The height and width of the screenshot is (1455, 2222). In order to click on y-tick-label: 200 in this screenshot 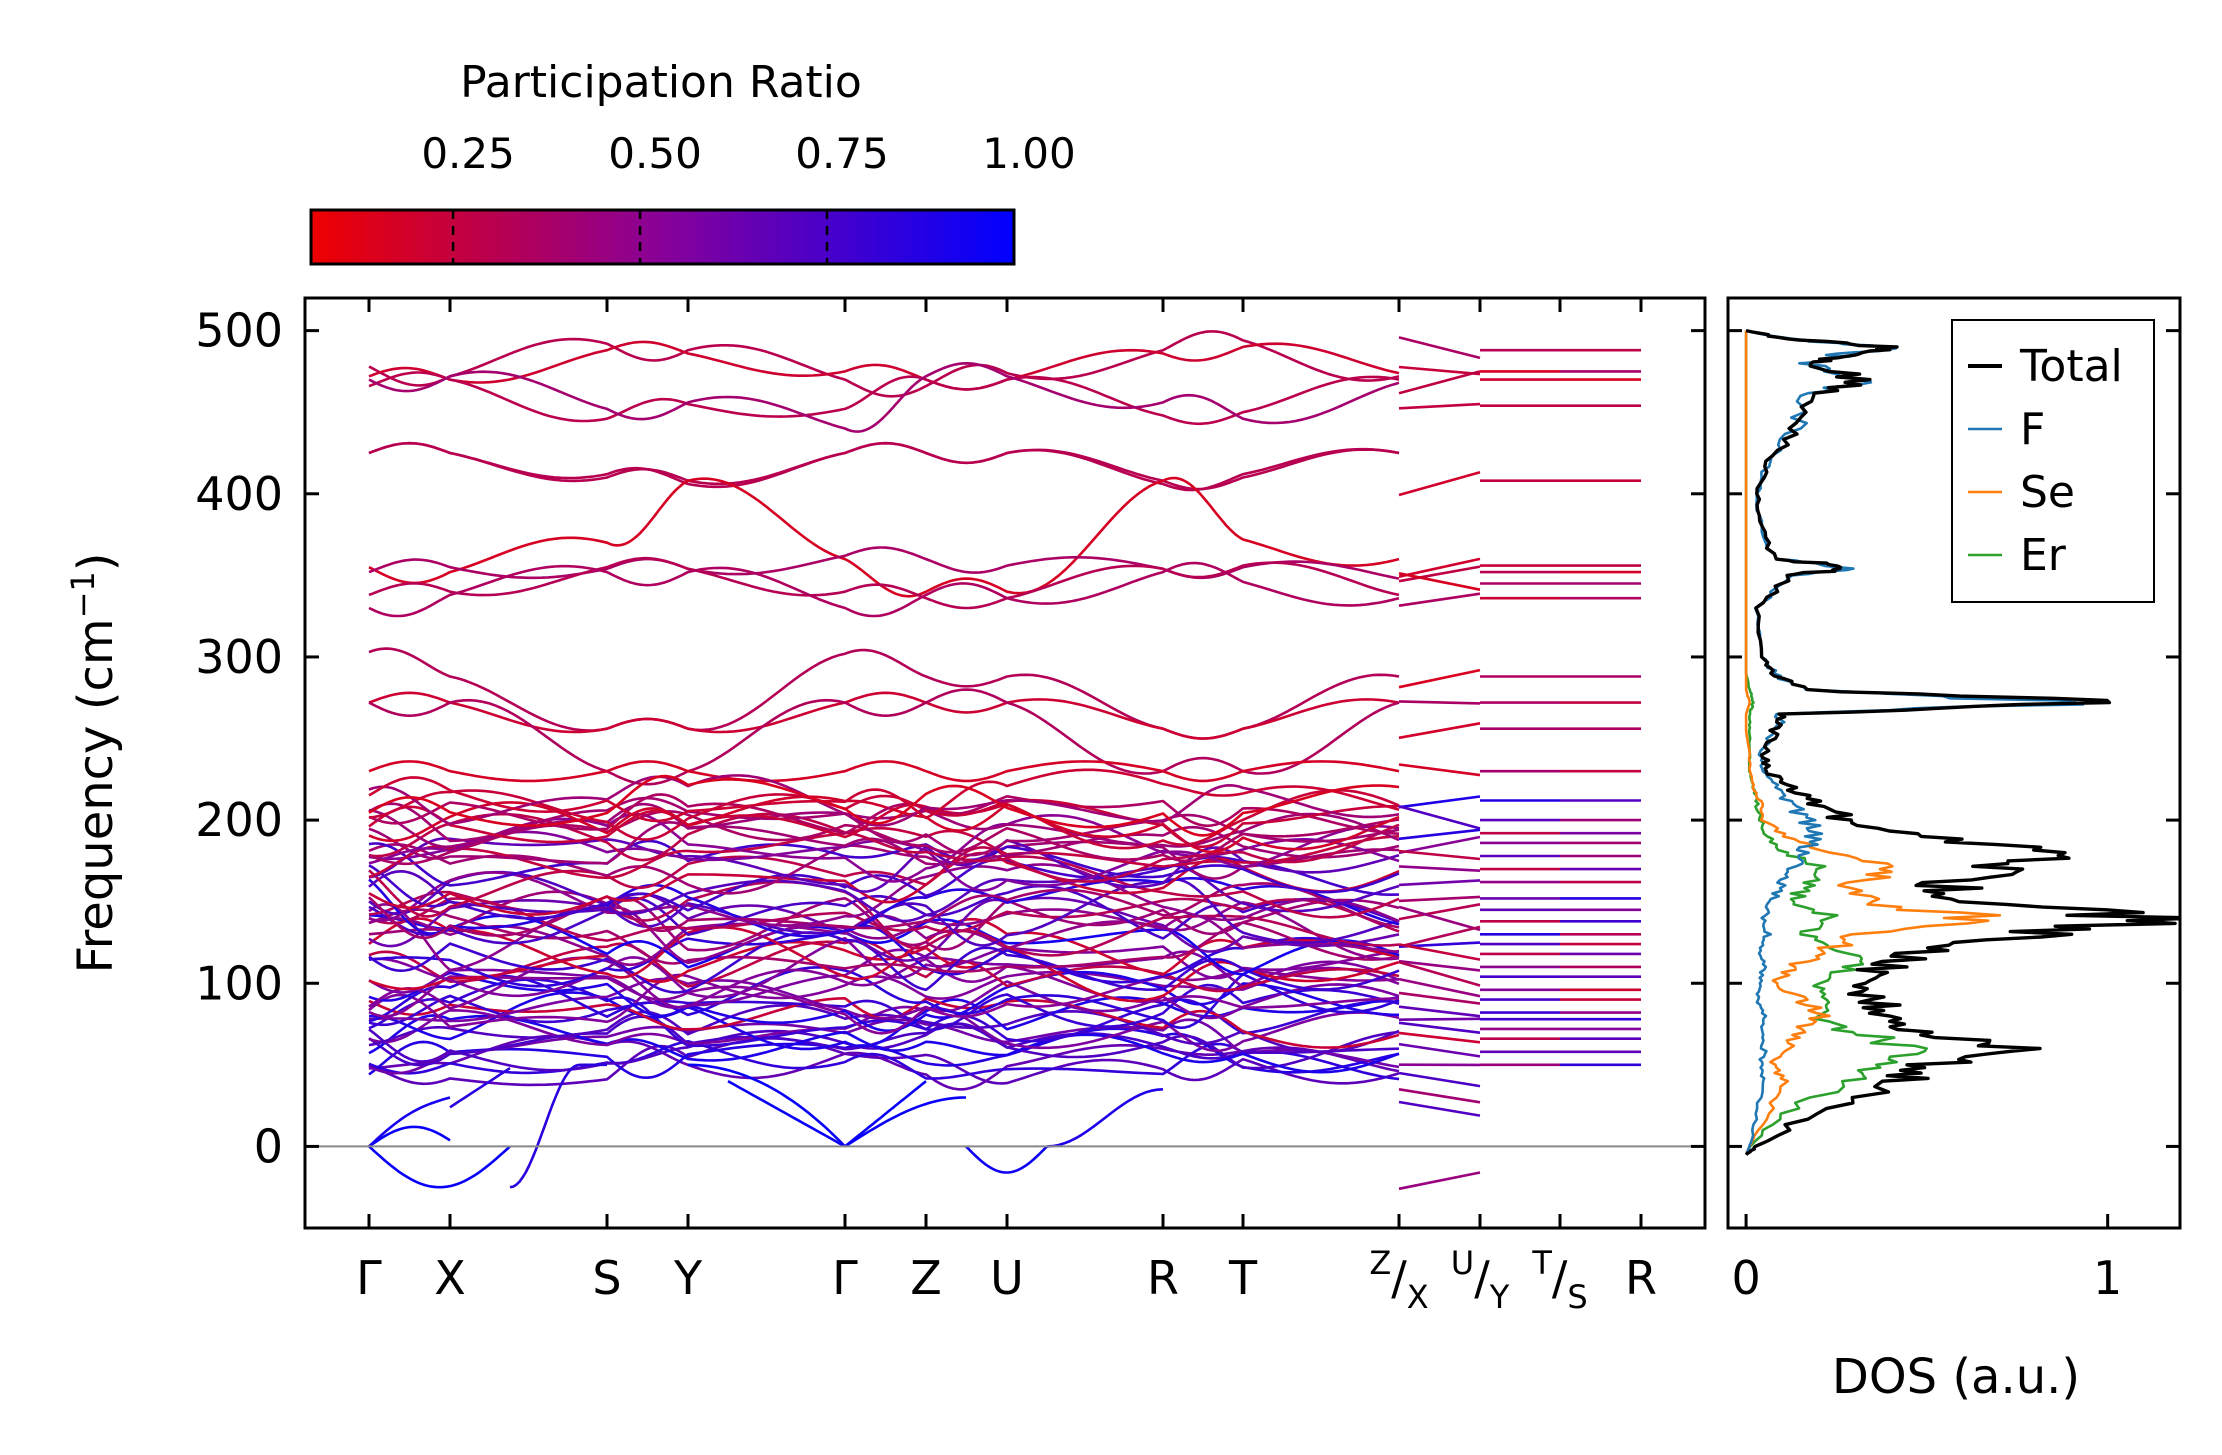, I will do `click(239, 820)`.